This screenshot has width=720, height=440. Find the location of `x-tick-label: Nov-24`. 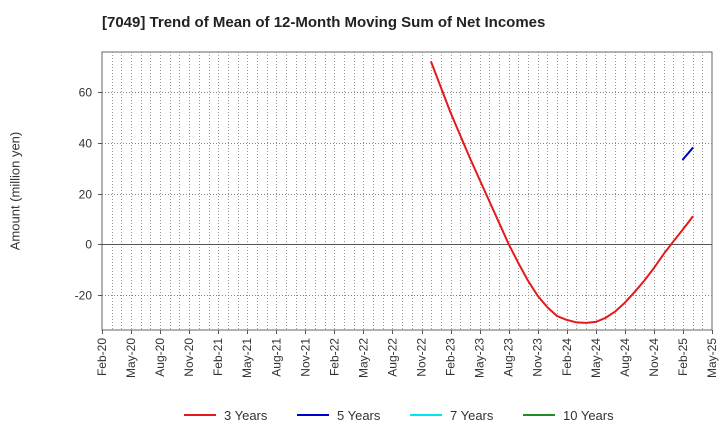

x-tick-label: Nov-24 is located at coordinates (654, 357).